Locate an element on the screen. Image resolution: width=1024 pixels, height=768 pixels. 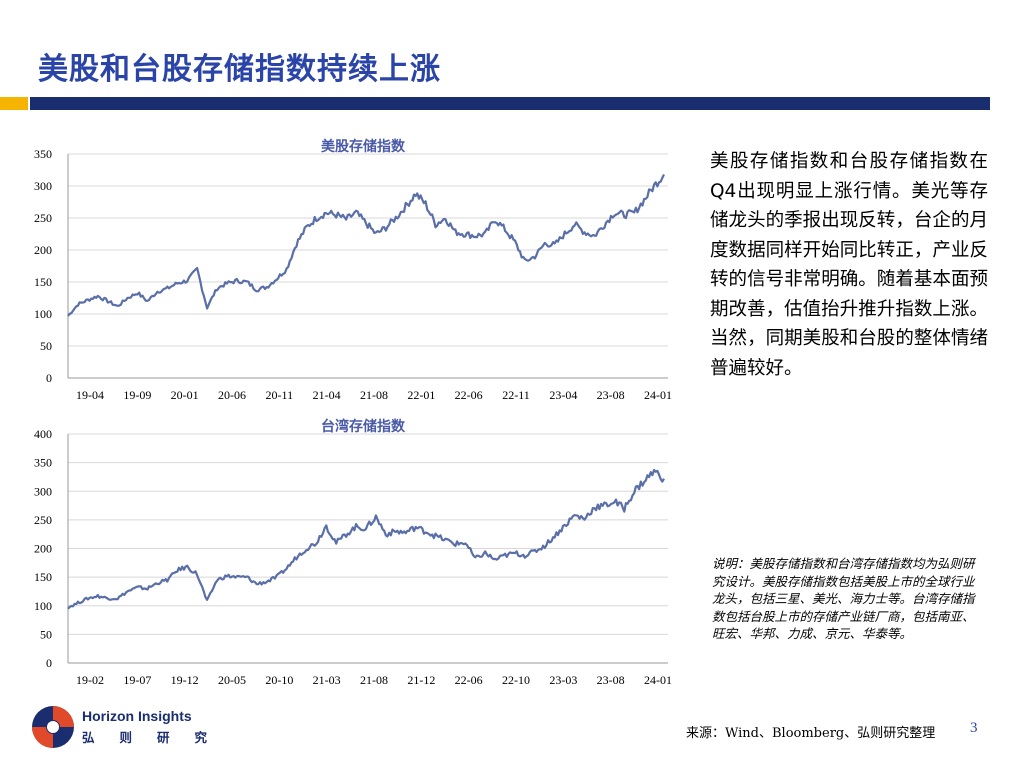
x-tick-label: 22-11 is located at coordinates (516, 395).